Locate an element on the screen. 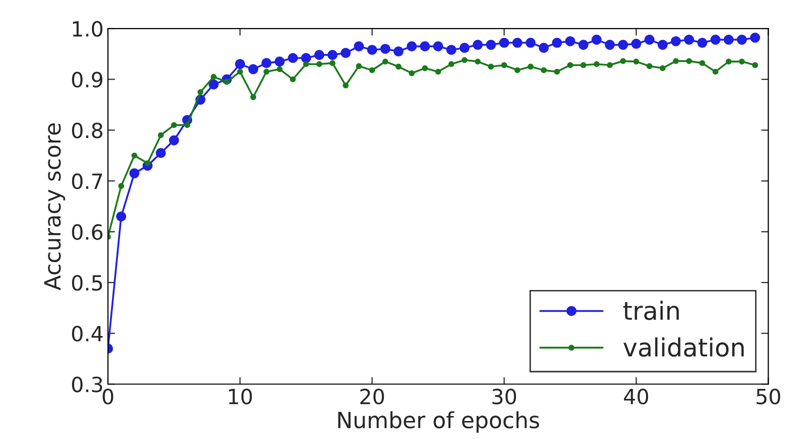 The height and width of the screenshot is (439, 788). x-tick-label: 30 is located at coordinates (504, 396).